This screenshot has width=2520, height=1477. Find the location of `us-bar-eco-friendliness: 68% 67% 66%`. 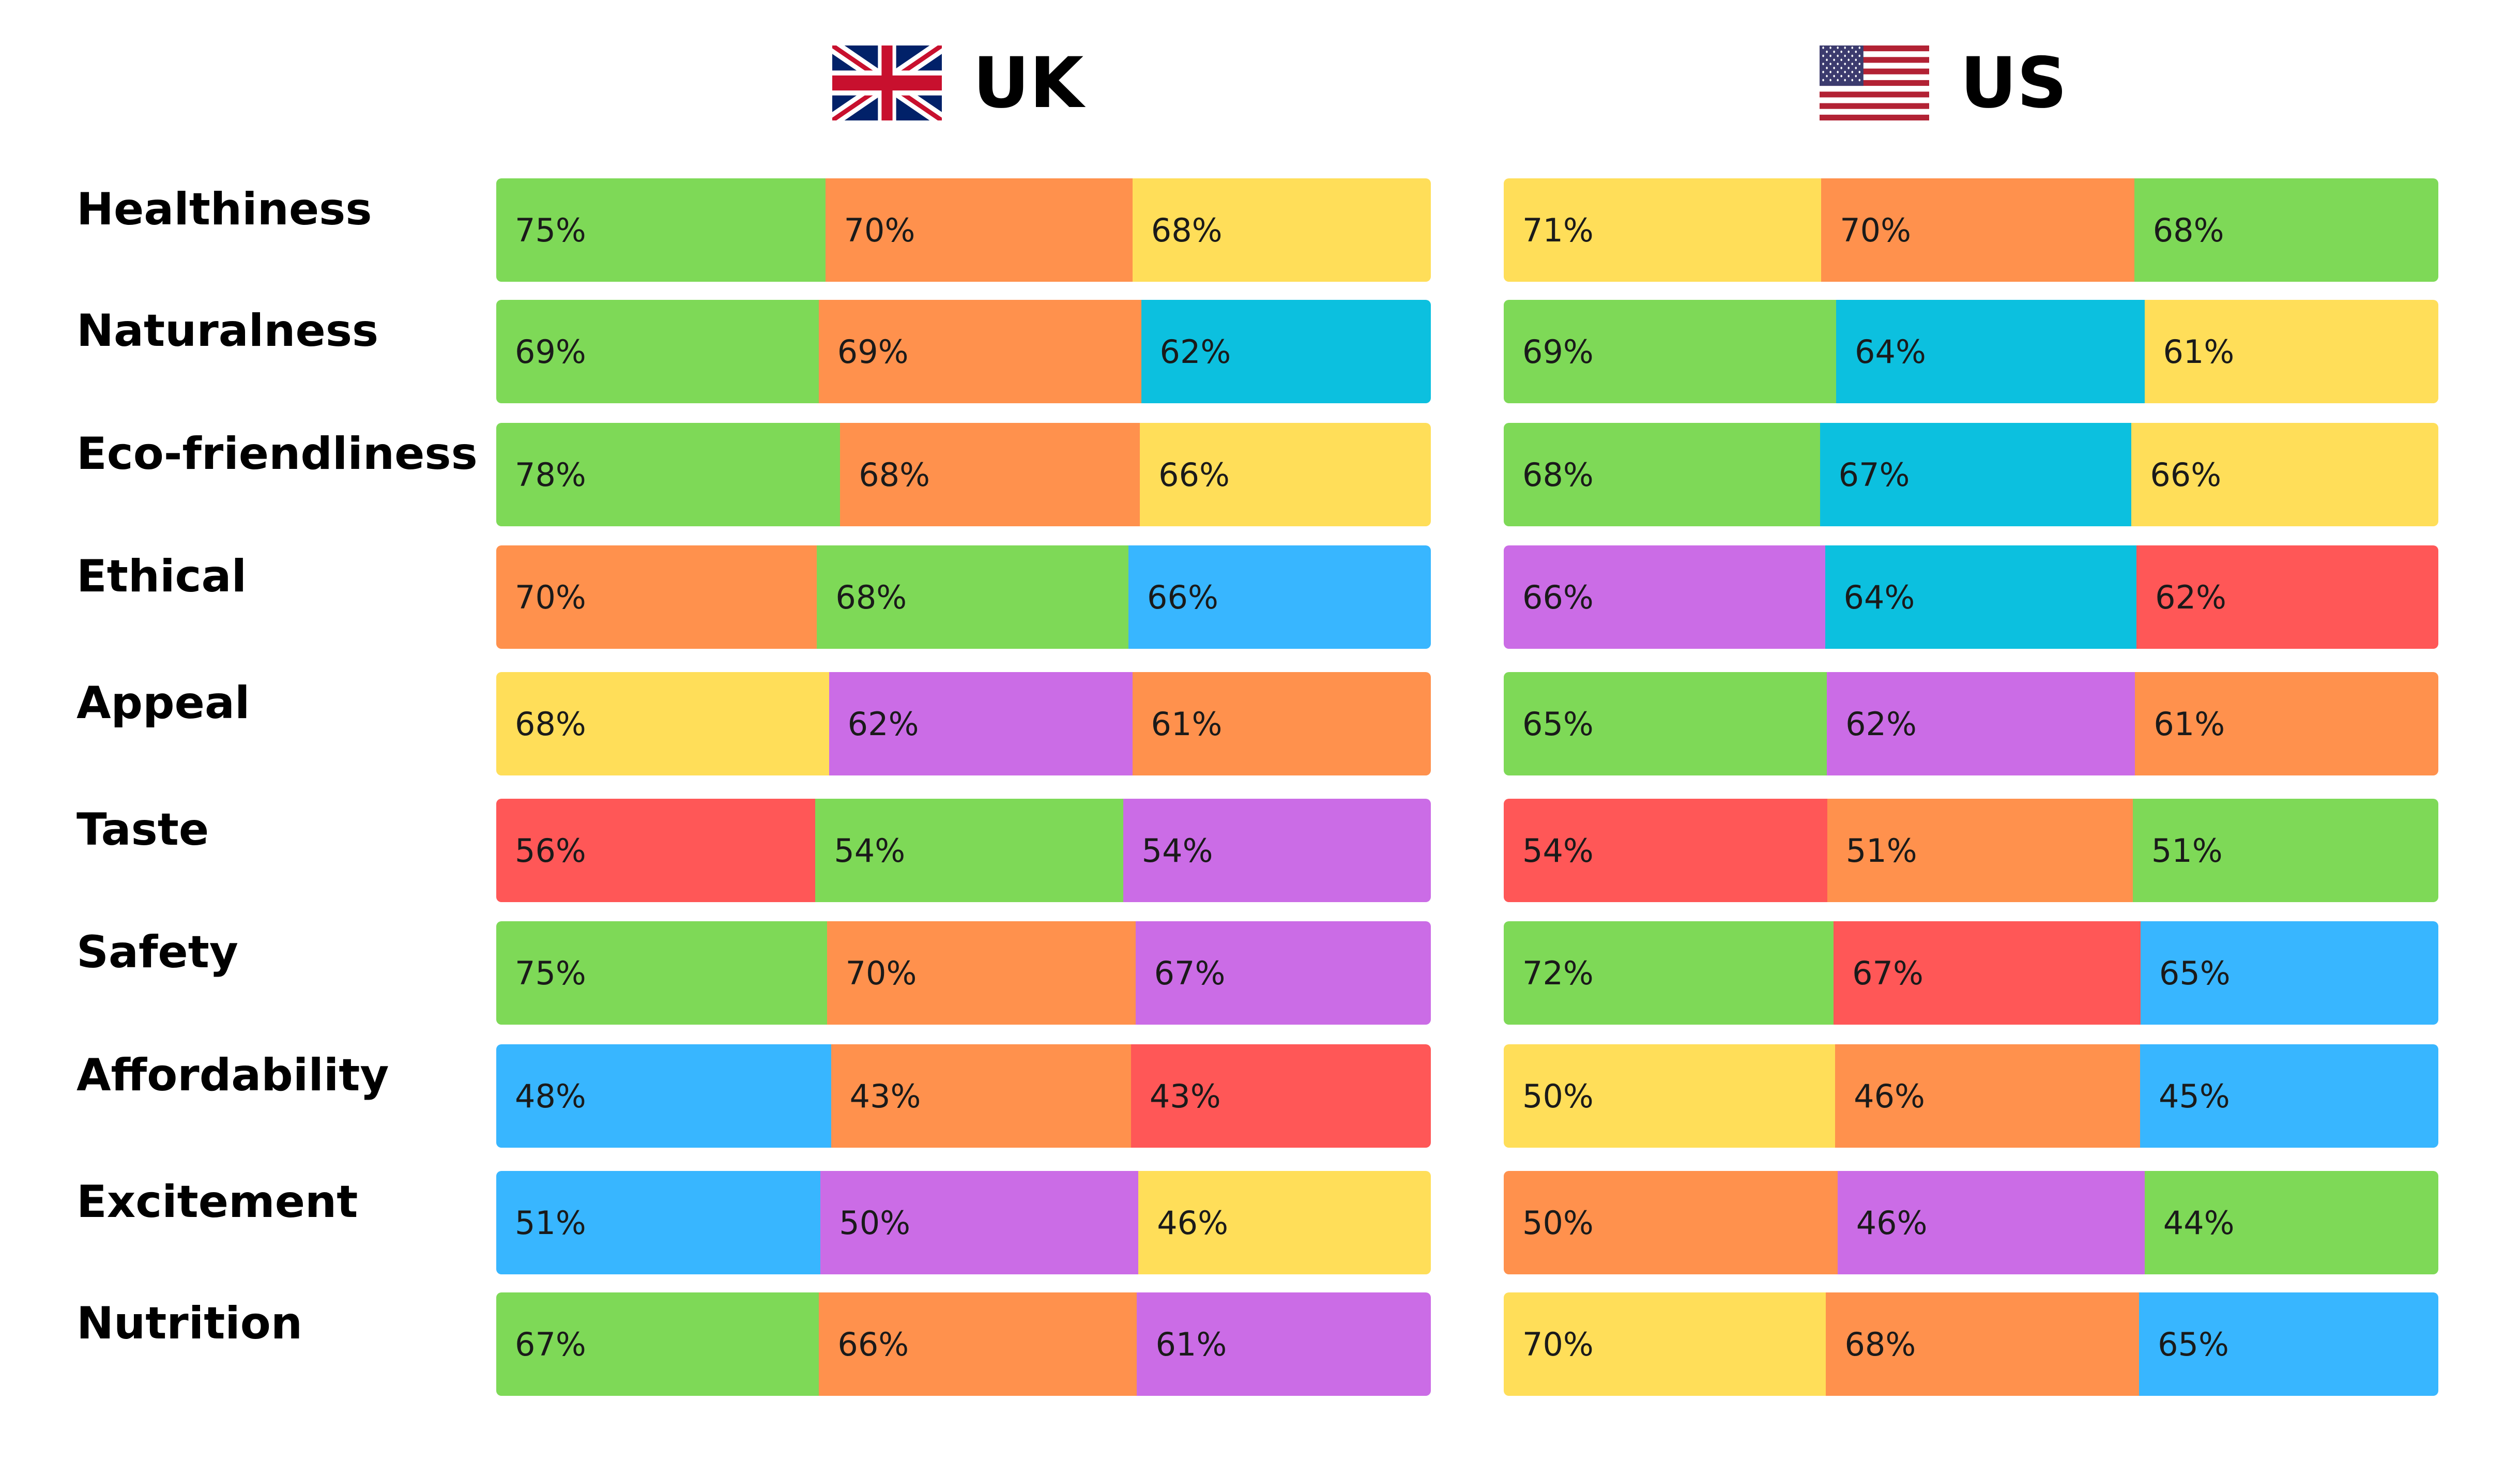

us-bar-eco-friendliness: 68% 67% 66% is located at coordinates (1971, 474).